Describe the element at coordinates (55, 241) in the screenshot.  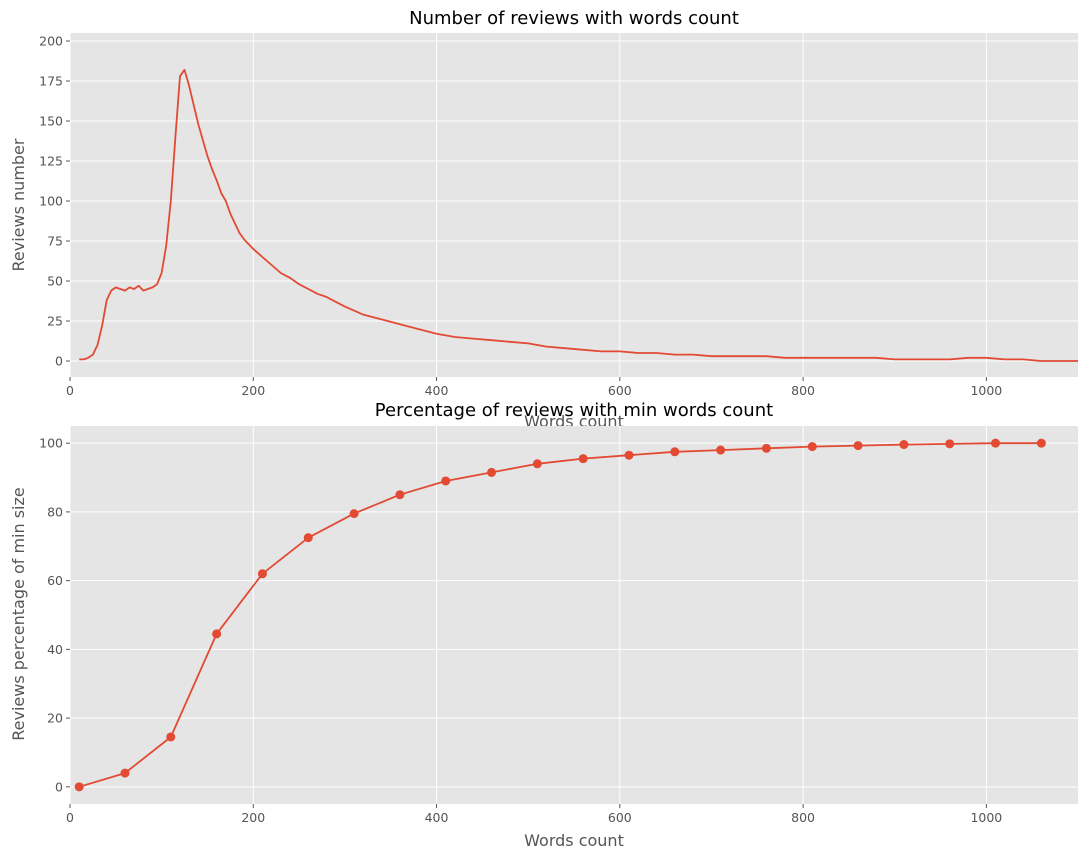
I see `y-tick-label: 75` at that location.